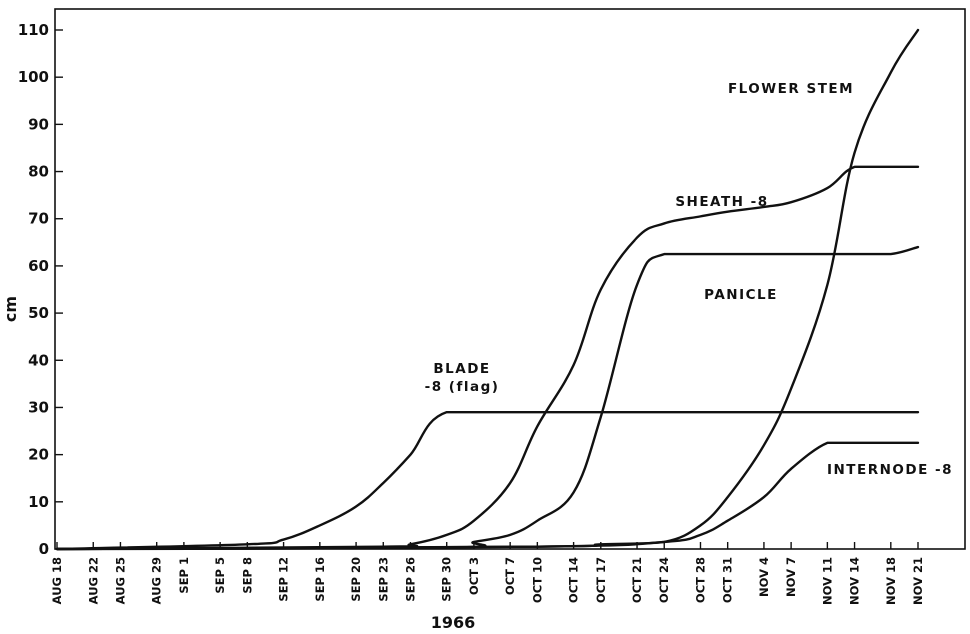  I want to click on y-tick-label: 20, so click(38, 455).